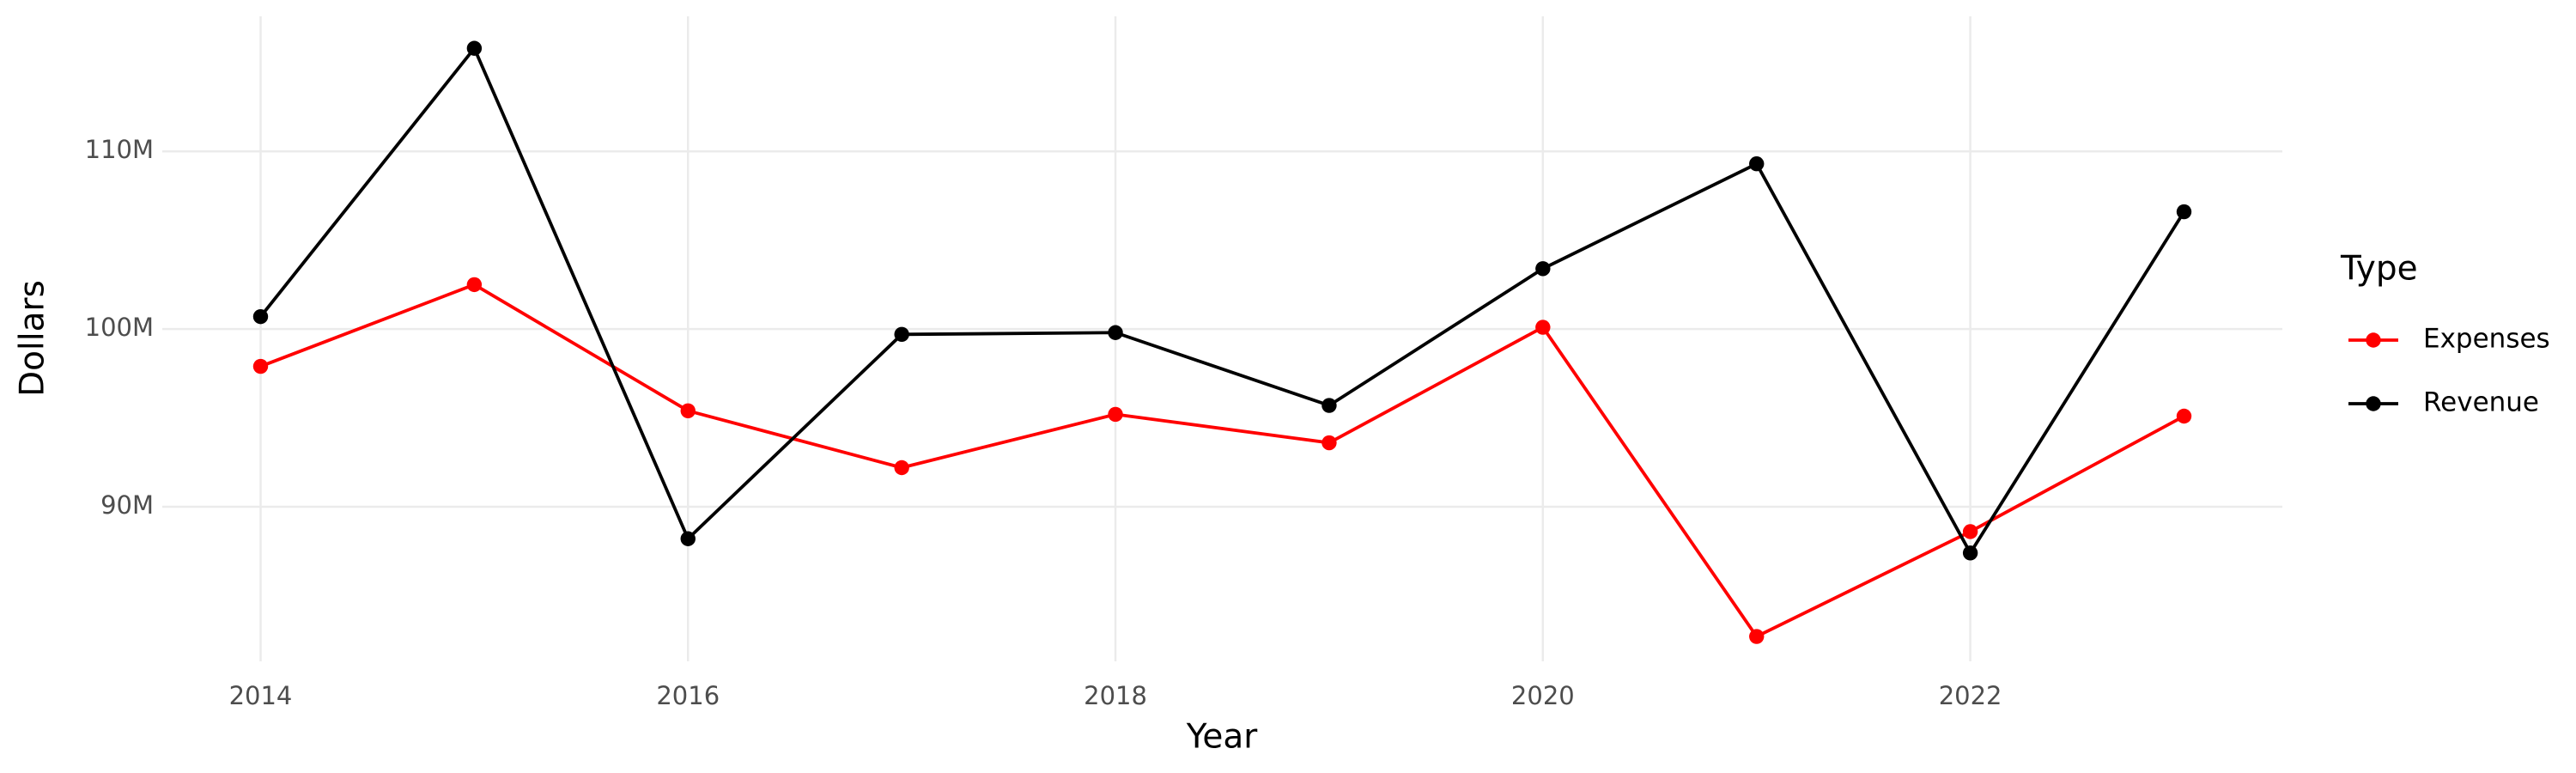 The width and height of the screenshot is (2576, 773). I want to click on legend-label: Expenses, so click(2486, 339).